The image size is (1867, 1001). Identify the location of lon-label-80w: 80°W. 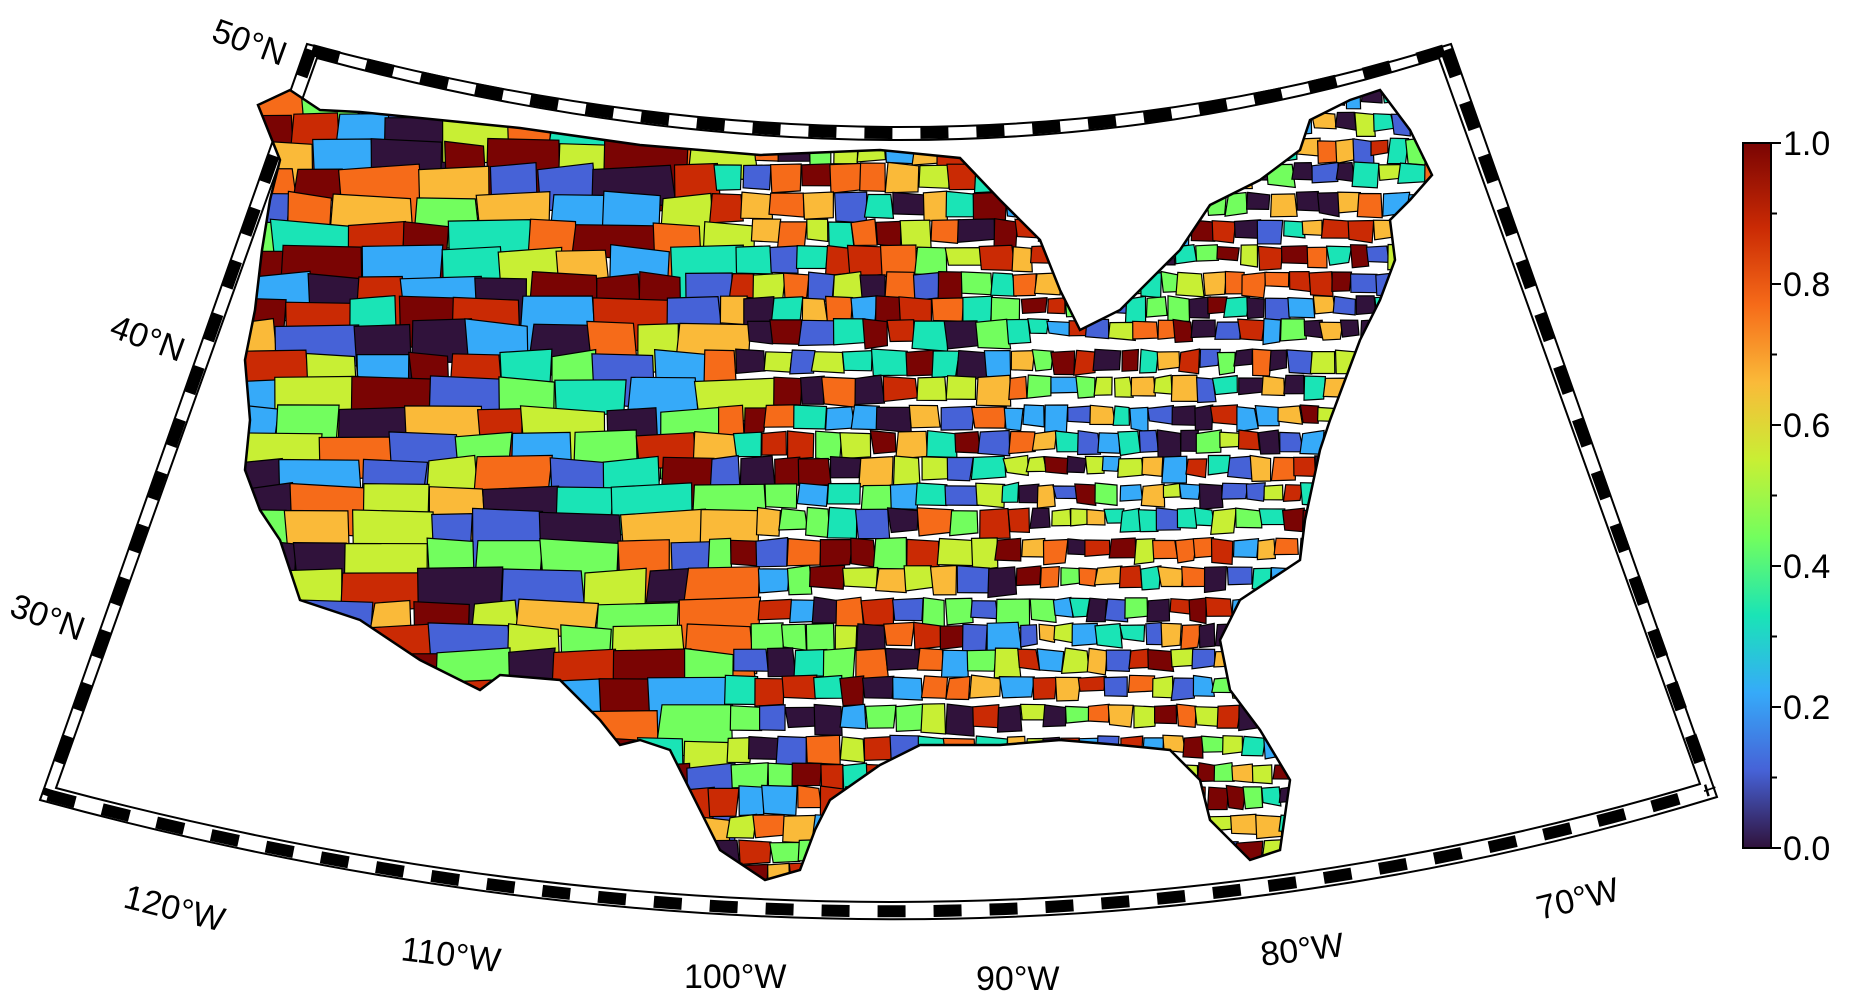
(1302, 950).